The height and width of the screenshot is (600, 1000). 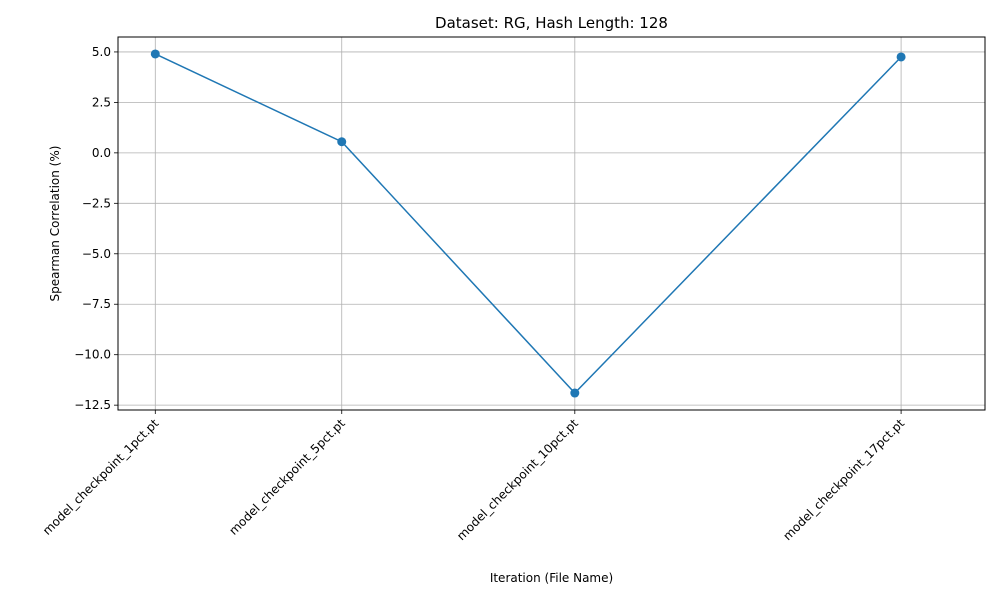 What do you see at coordinates (517, 479) in the screenshot?
I see `x-tick-label: model_checkpoint_10pct.pt` at bounding box center [517, 479].